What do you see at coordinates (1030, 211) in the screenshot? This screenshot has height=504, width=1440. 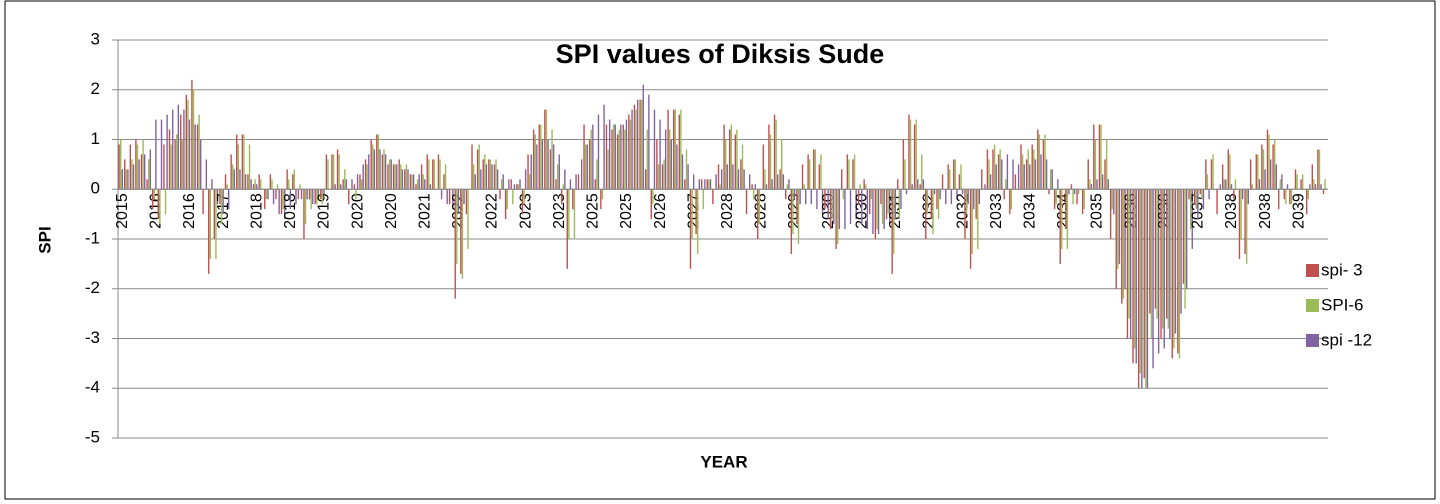 I see `x-tick-label: 2034` at bounding box center [1030, 211].